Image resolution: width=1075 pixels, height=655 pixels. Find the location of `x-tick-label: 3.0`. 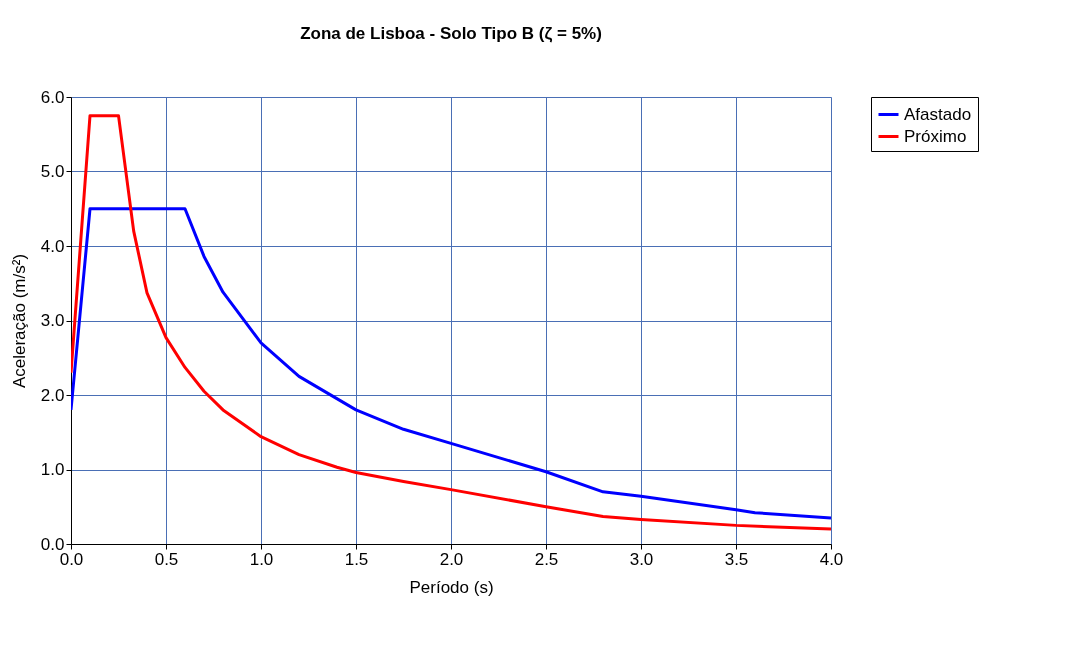

x-tick-label: 3.0 is located at coordinates (641, 559).